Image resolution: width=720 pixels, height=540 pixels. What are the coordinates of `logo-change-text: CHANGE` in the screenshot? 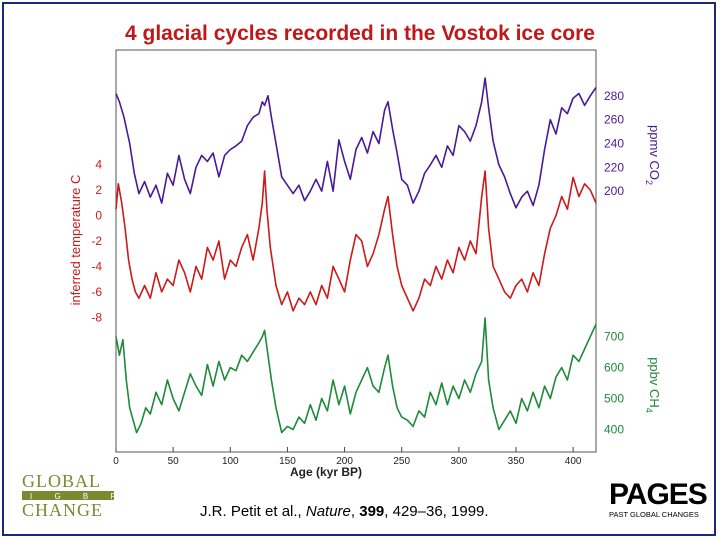 It's located at (62, 510).